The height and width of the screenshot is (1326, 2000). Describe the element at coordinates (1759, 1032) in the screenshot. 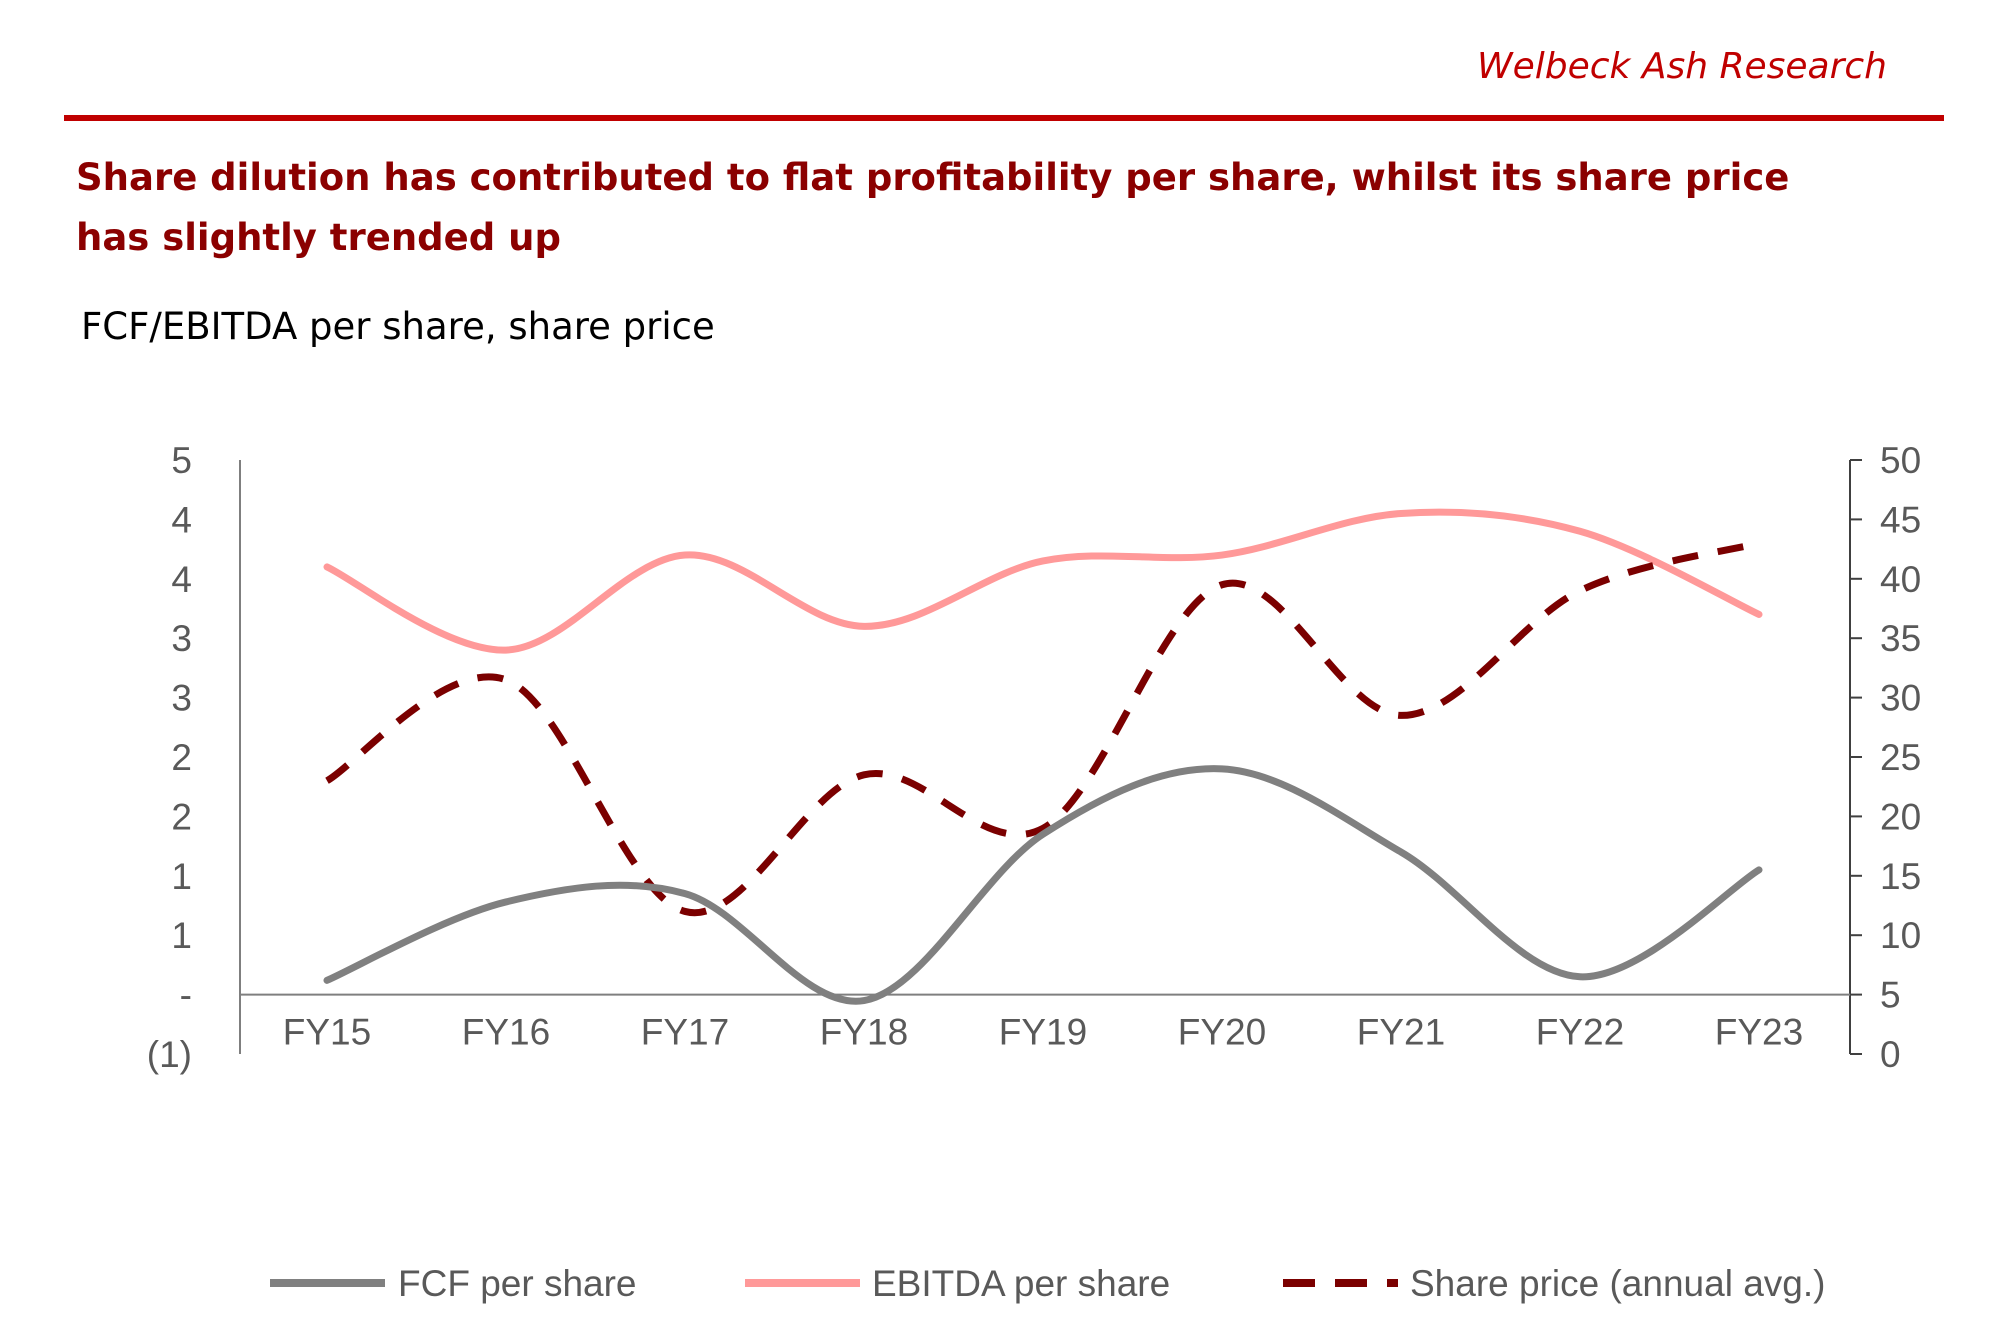

I see `x-tick-label: FY23` at that location.